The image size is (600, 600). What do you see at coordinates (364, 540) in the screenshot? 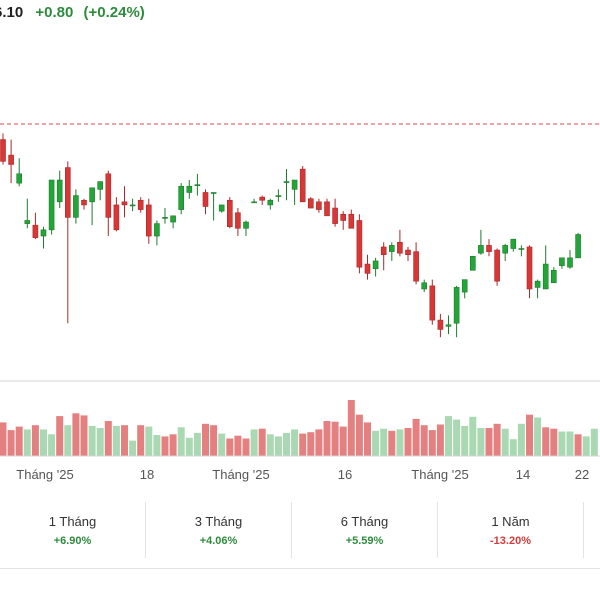
I see `performance-value: +5.59%` at bounding box center [364, 540].